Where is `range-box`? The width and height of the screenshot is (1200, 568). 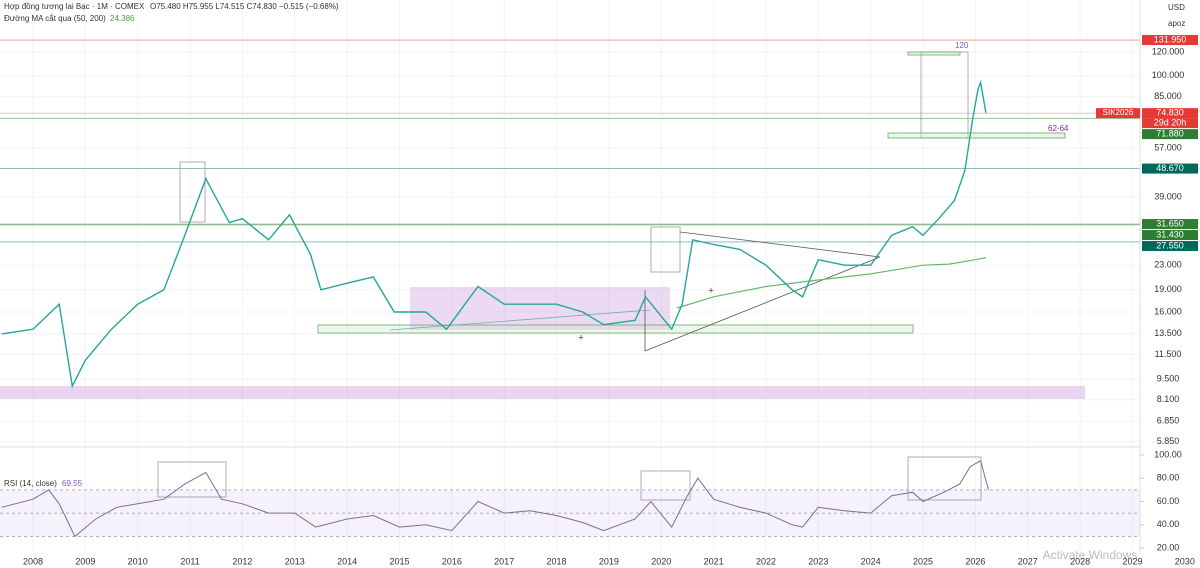 range-box is located at coordinates (540, 308).